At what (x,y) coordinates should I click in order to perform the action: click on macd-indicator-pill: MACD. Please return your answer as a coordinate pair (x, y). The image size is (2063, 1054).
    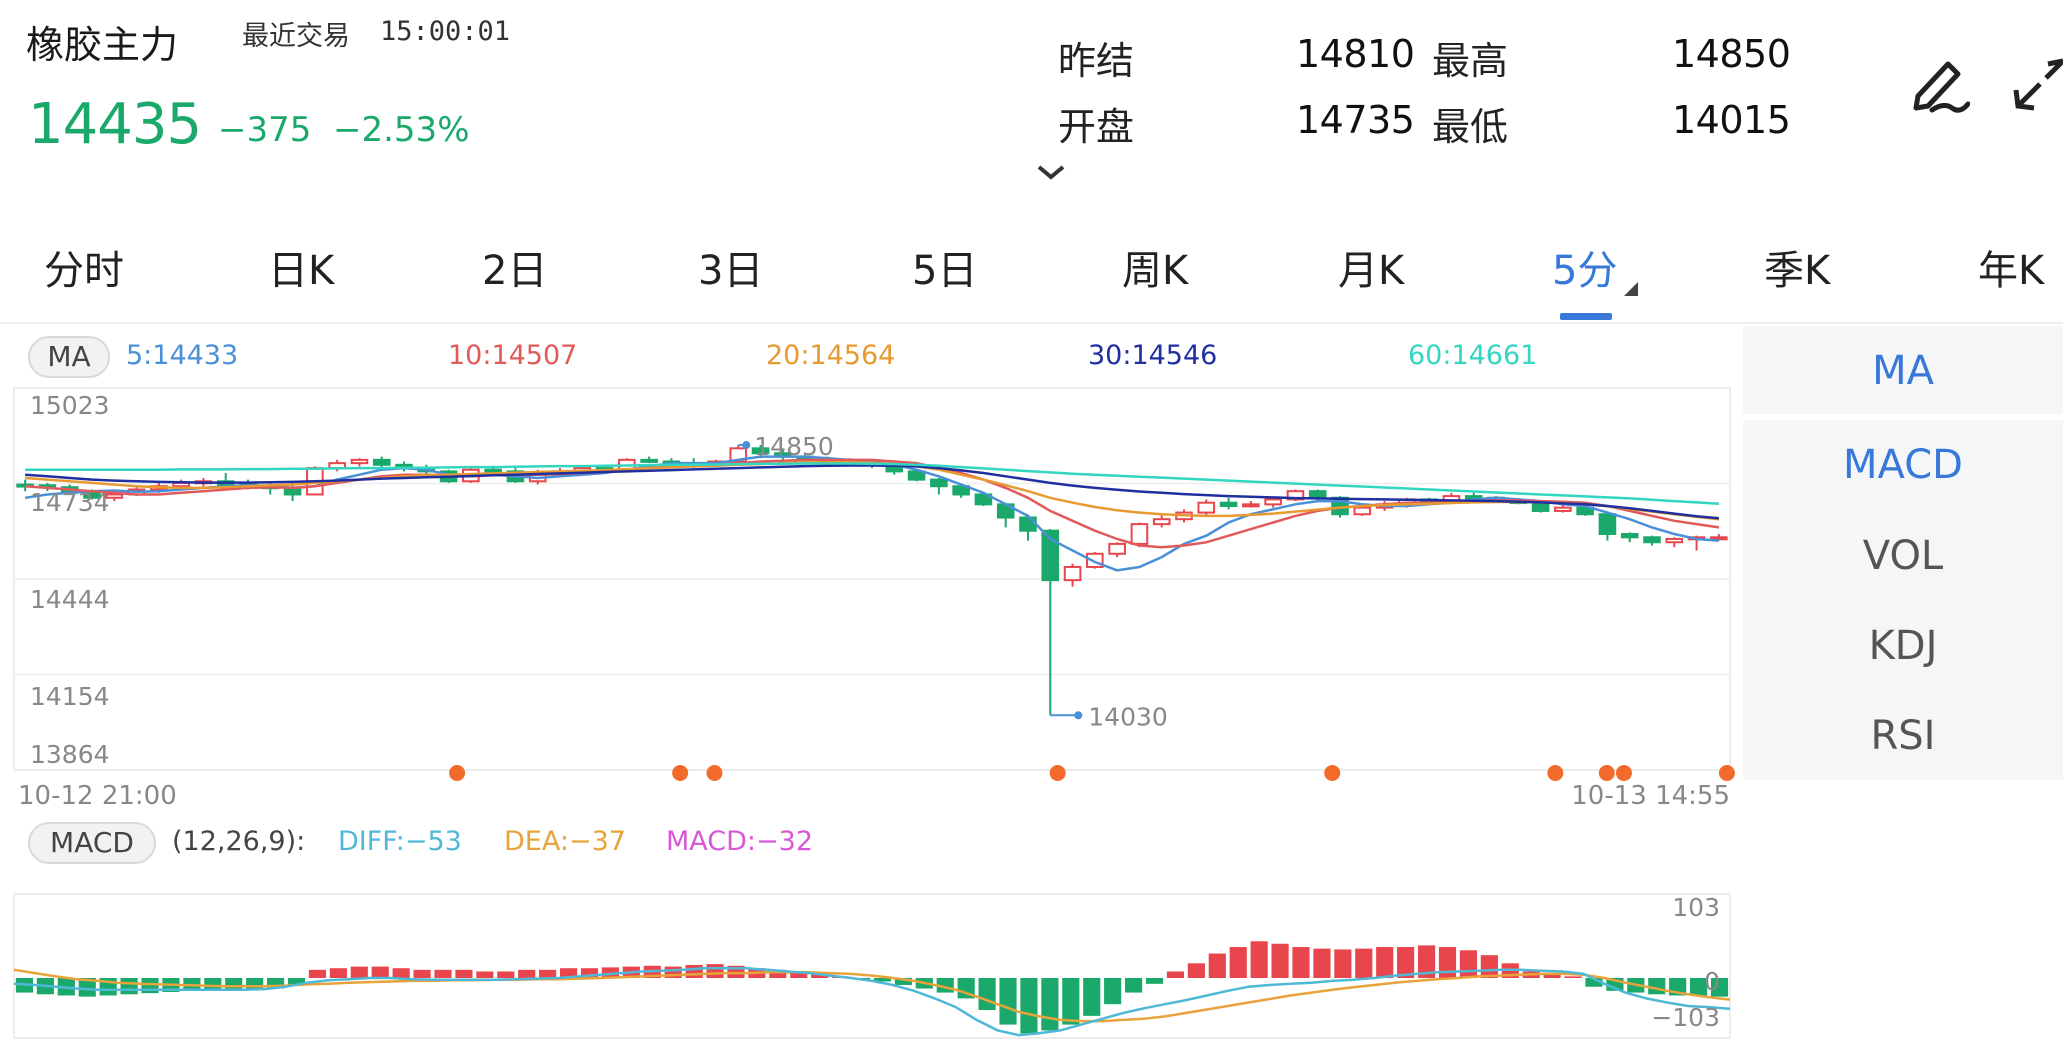
    Looking at the image, I should click on (92, 843).